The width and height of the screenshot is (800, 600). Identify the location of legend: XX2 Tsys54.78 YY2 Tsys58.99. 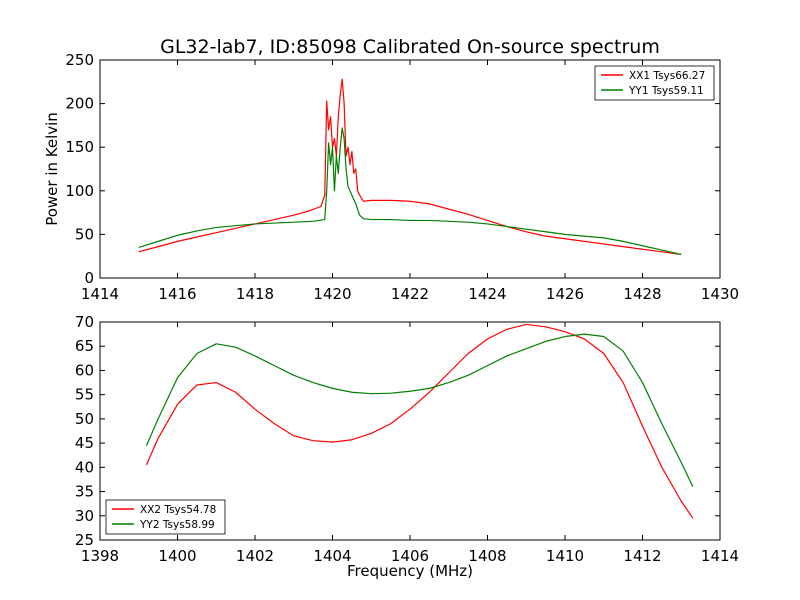
(165, 517).